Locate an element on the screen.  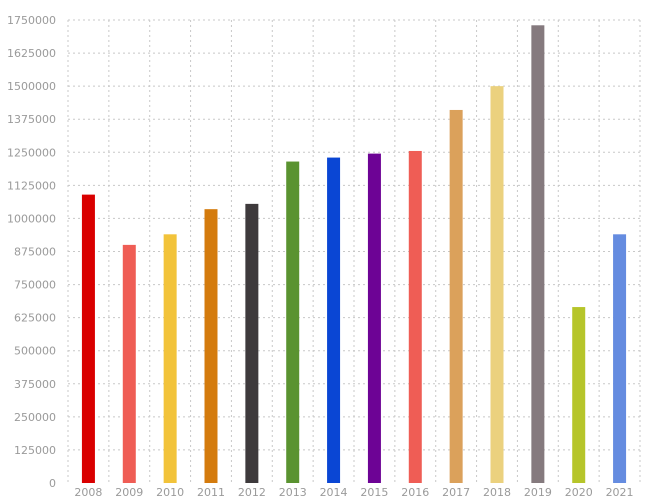
bar-2015 is located at coordinates (374, 318).